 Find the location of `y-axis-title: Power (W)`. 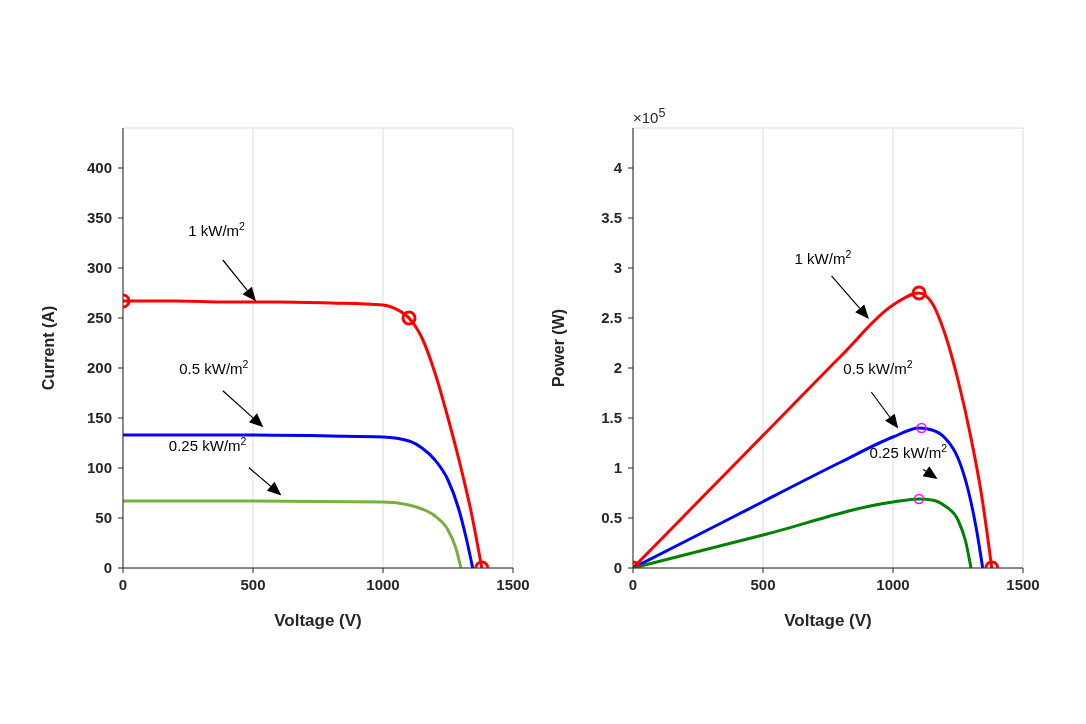

y-axis-title: Power (W) is located at coordinates (558, 348).